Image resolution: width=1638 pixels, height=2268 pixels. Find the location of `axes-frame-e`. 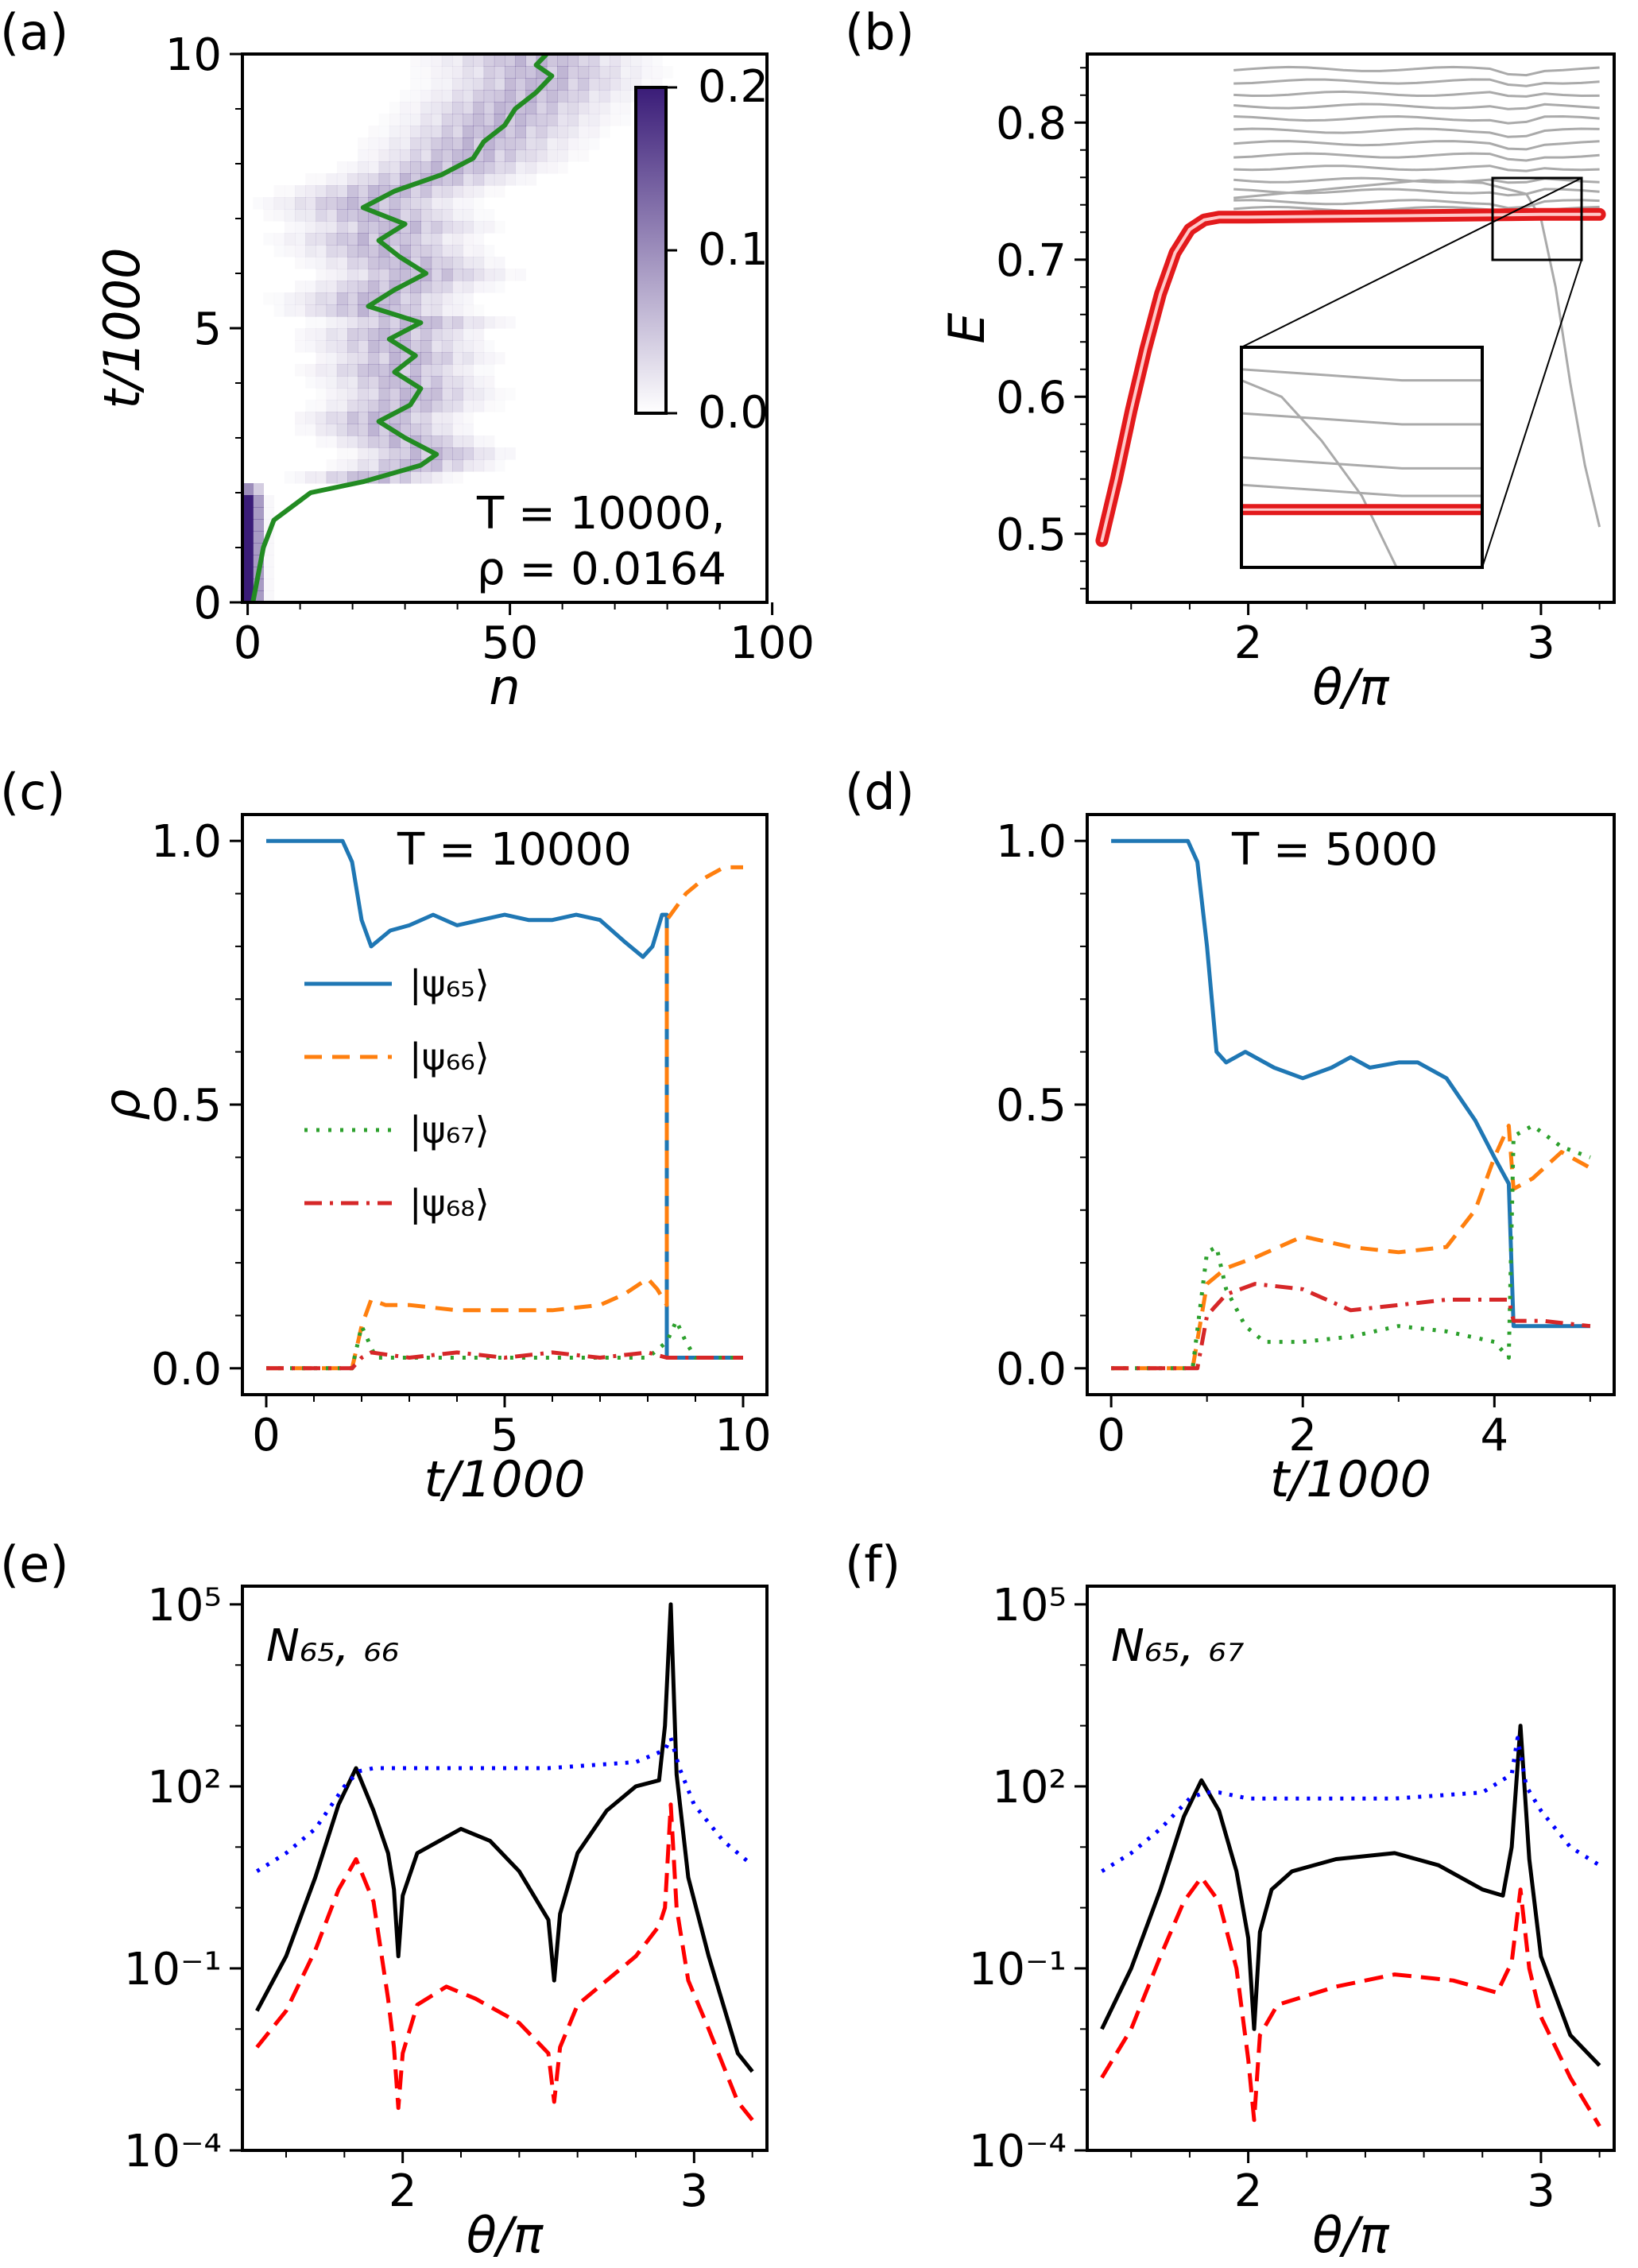

axes-frame-e is located at coordinates (505, 1869).